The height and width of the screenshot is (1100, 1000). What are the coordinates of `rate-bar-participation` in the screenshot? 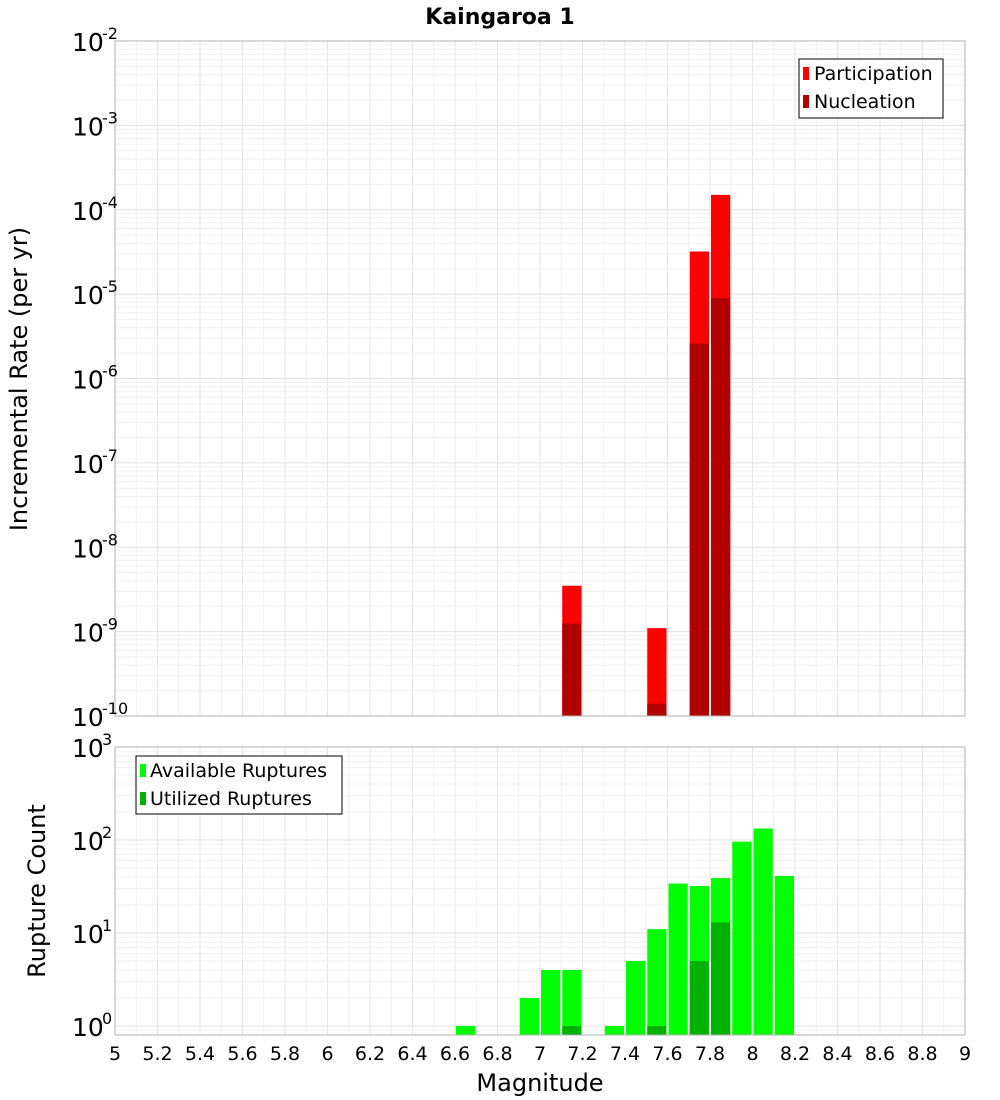 It's located at (657, 672).